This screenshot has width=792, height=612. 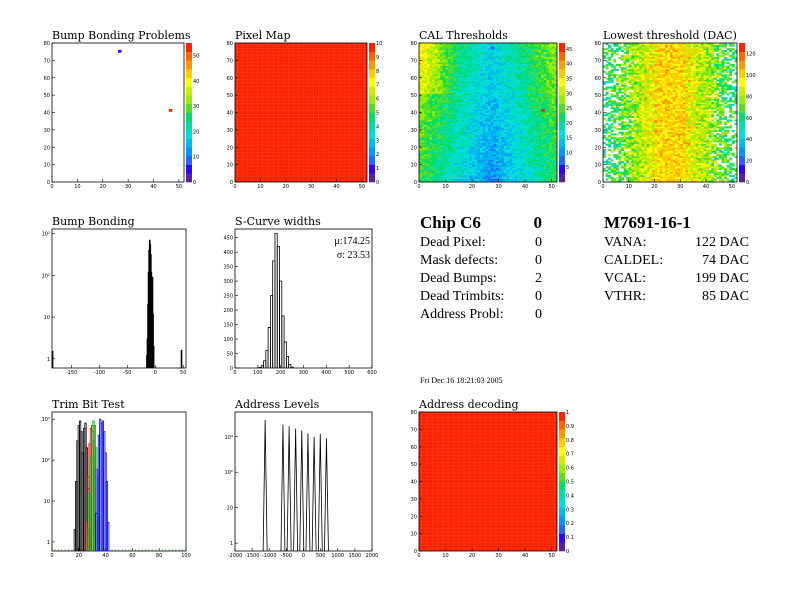 What do you see at coordinates (230, 114) in the screenshot?
I see `y-tick-label: 40` at bounding box center [230, 114].